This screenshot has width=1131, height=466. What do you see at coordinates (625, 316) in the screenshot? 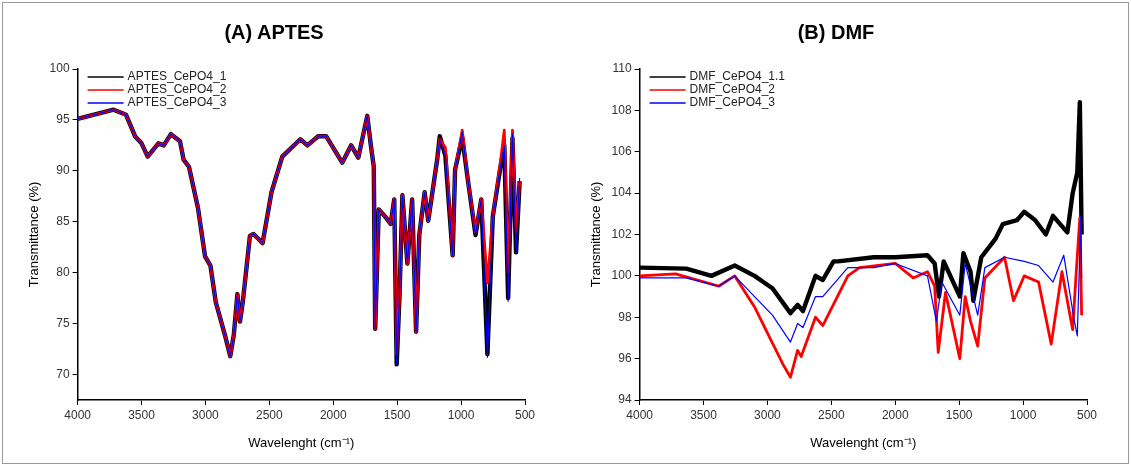
I see `y-tick-label: 98` at bounding box center [625, 316].